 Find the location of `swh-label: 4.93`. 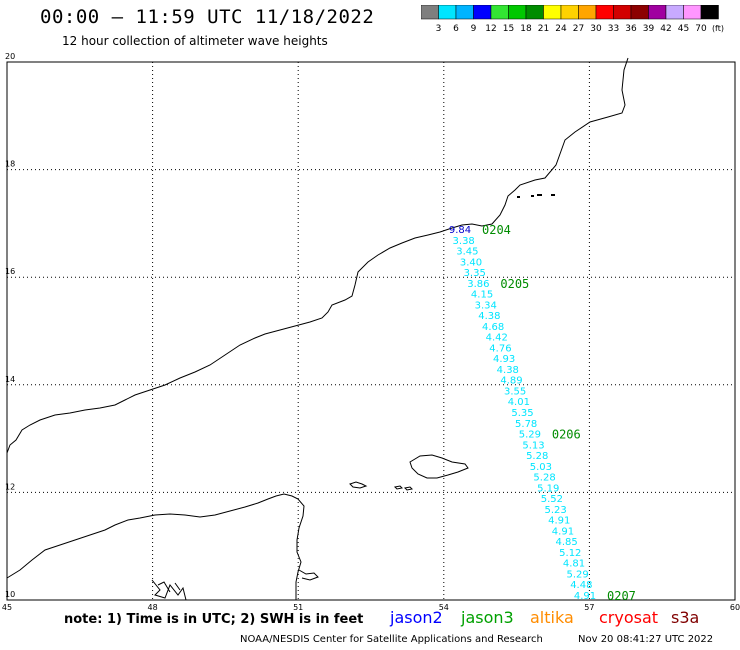

swh-label: 4.93 is located at coordinates (504, 359).